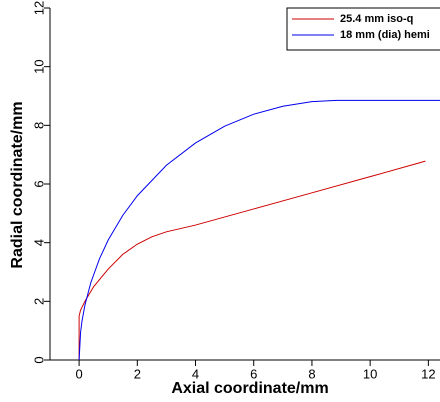 This screenshot has width=440, height=402. Describe the element at coordinates (17, 184) in the screenshot. I see `y-axis-title: Radial coordinate/mm` at that location.